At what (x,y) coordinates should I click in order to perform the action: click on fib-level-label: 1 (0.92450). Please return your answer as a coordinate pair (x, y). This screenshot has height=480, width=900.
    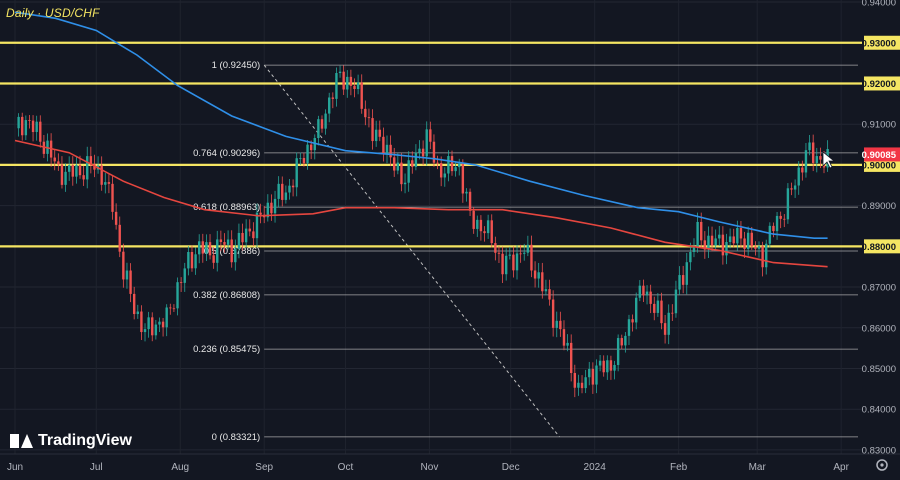
    Looking at the image, I should click on (236, 65).